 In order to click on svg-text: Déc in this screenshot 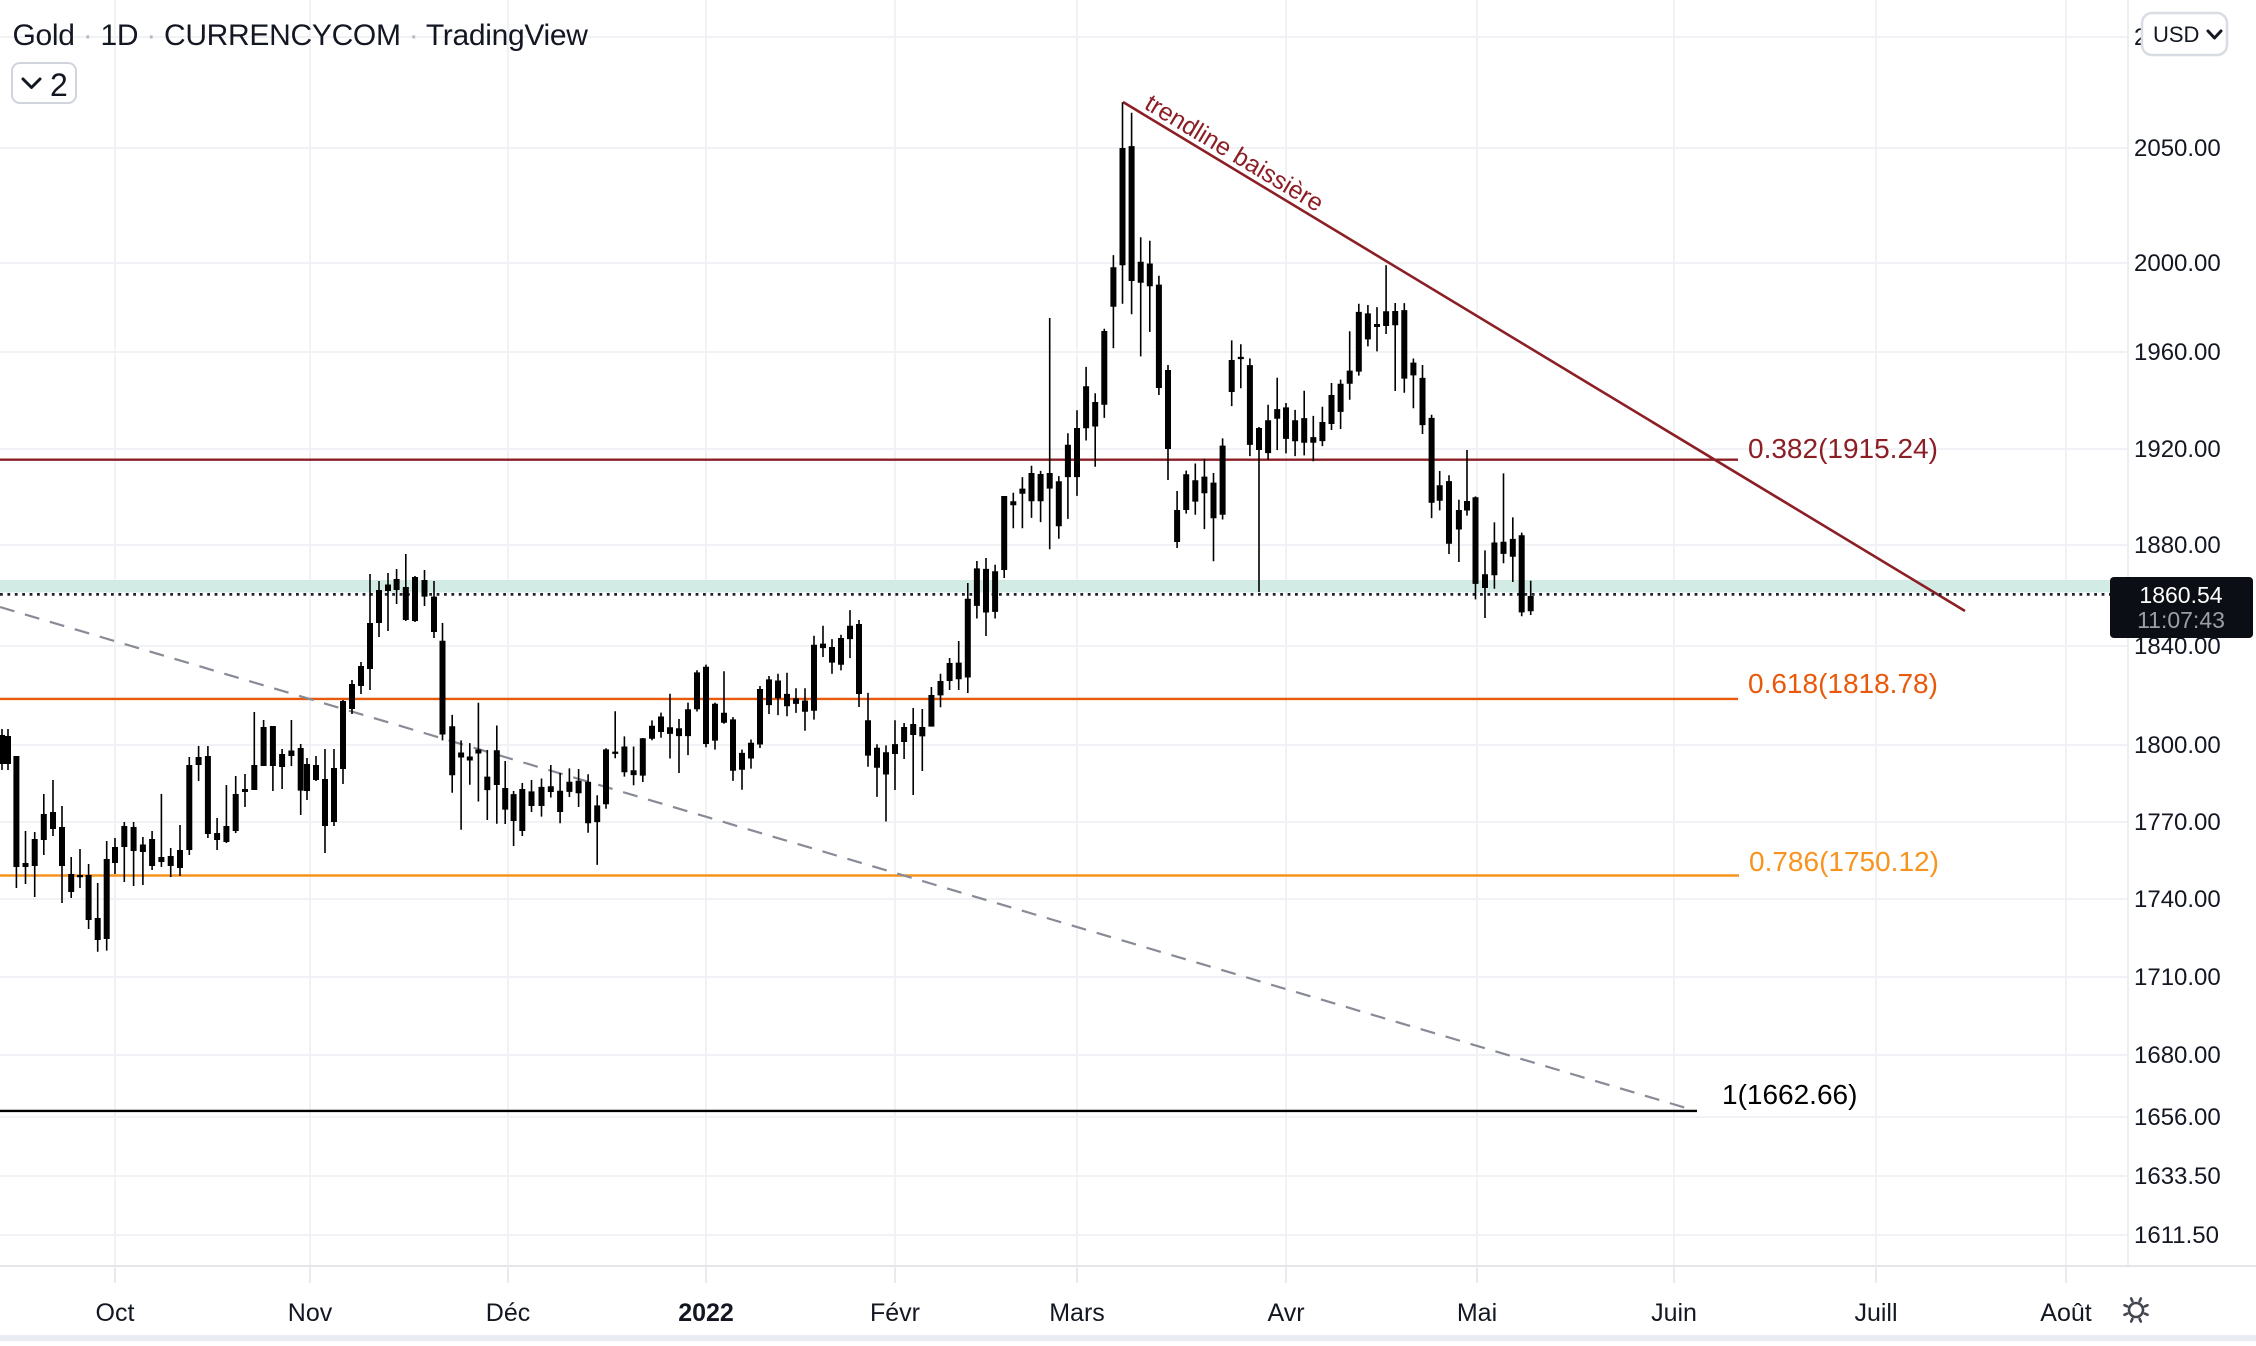, I will do `click(508, 1313)`.